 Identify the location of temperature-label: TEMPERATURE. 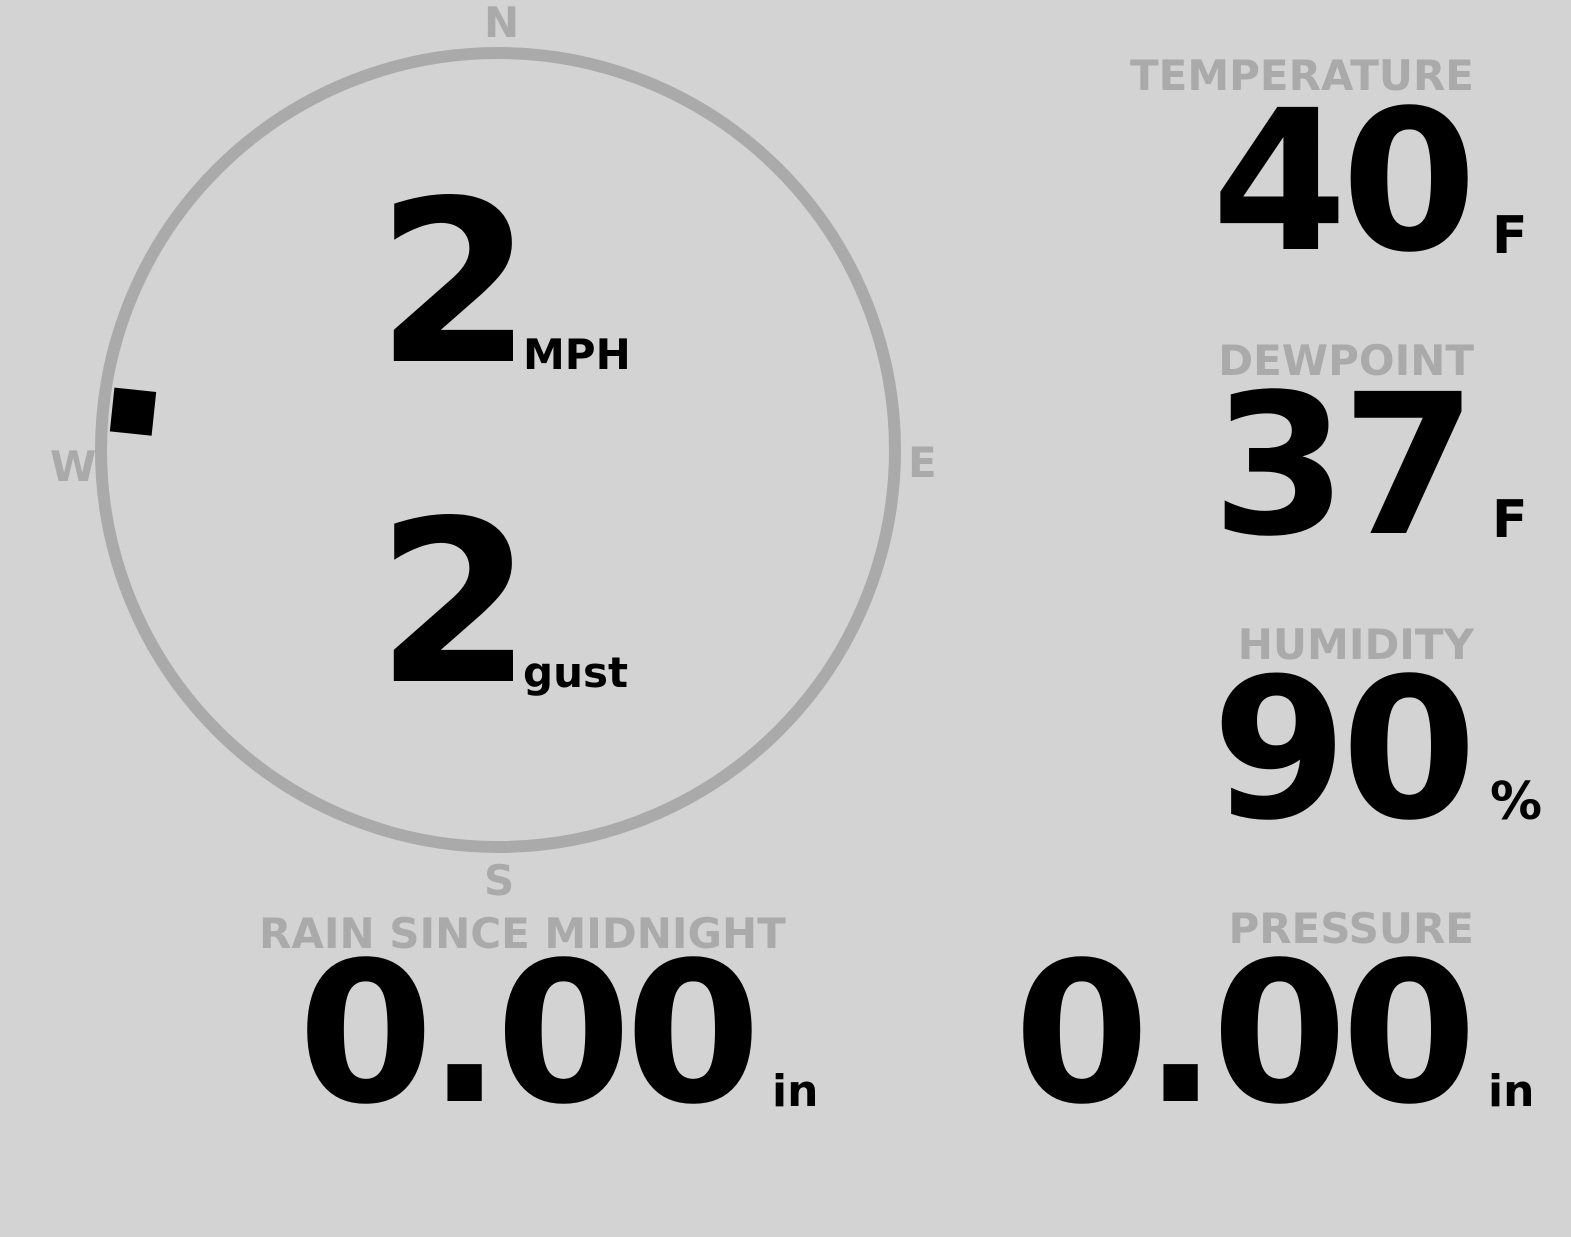
(1302, 75).